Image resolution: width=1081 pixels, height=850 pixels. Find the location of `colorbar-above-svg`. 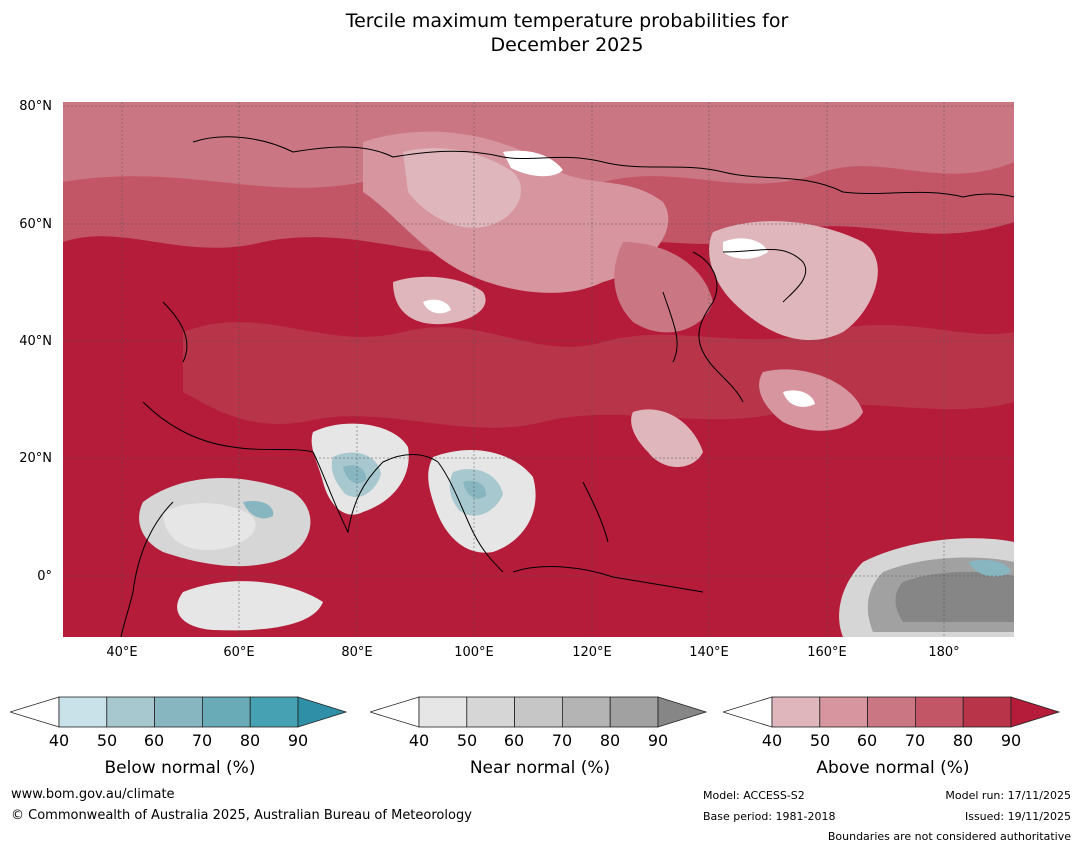

colorbar-above-svg is located at coordinates (892, 712).